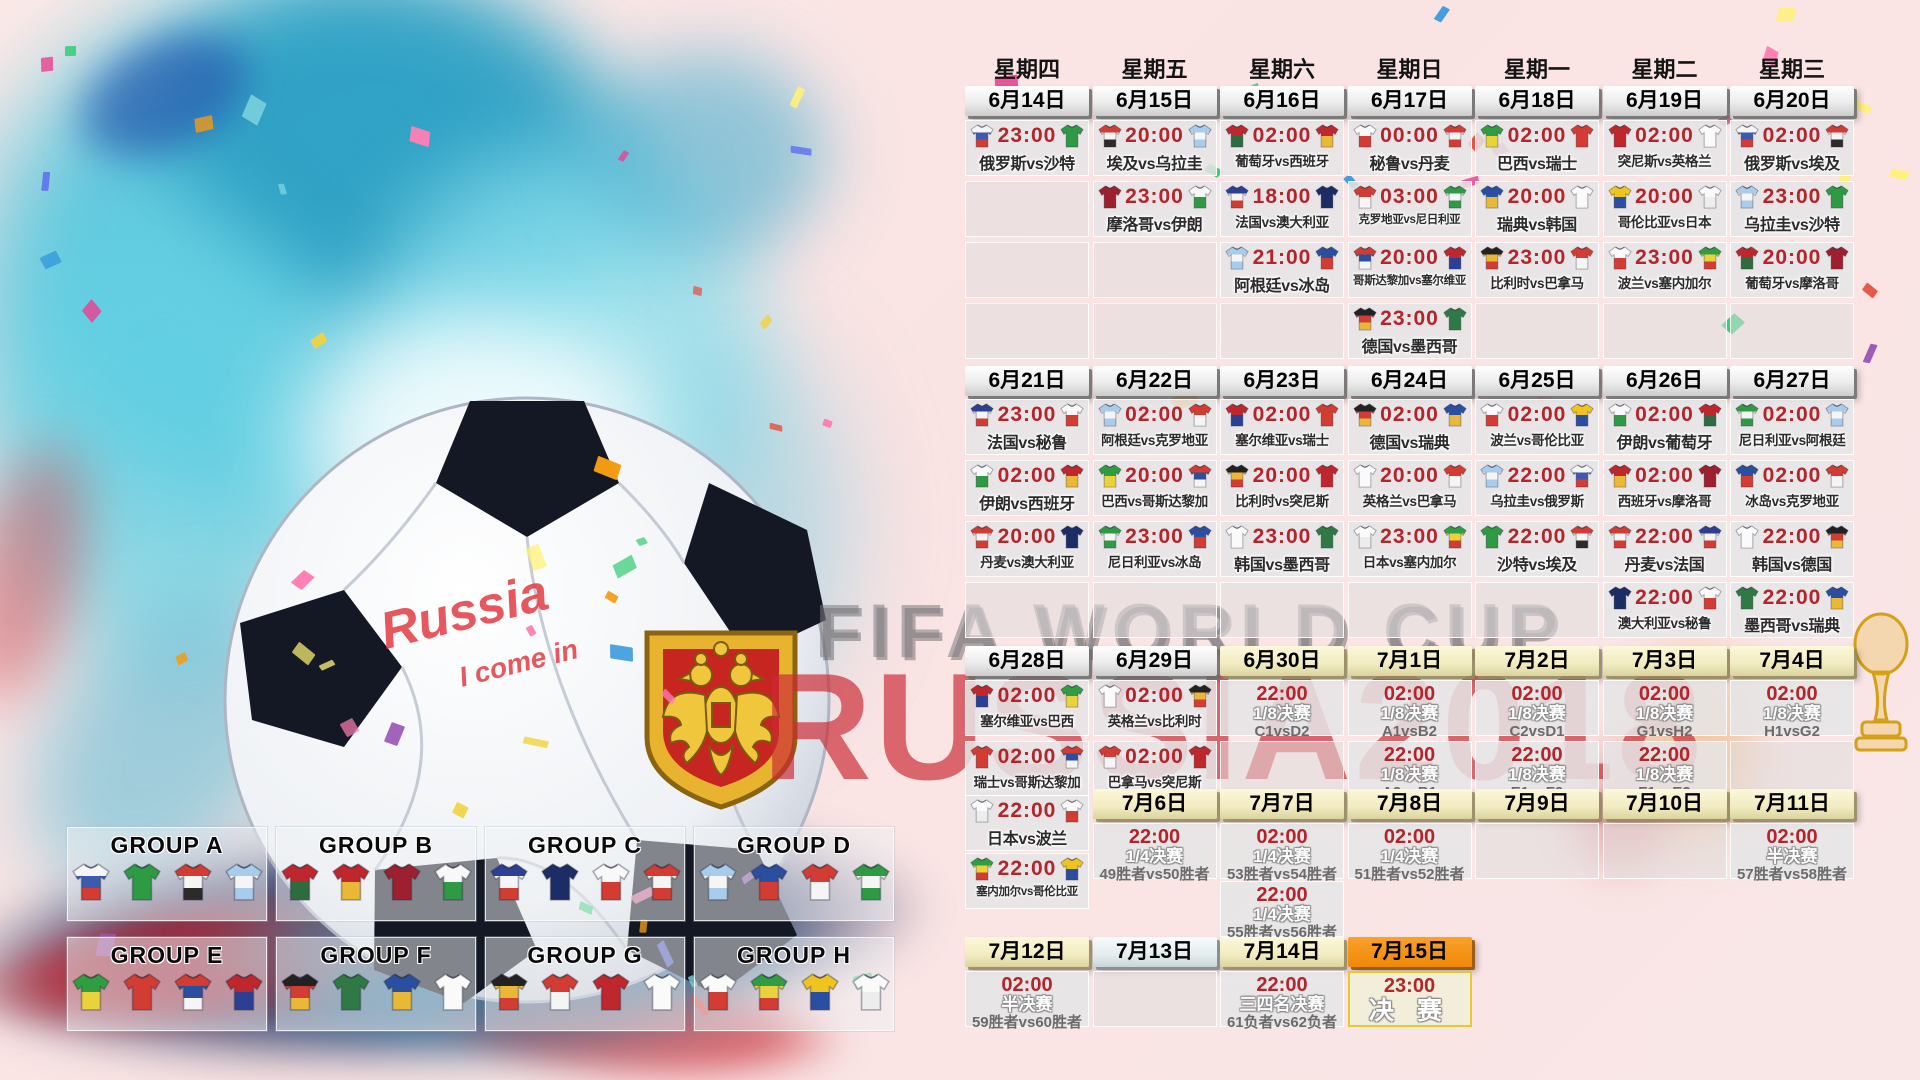 This screenshot has width=1920, height=1080. I want to click on weekday-label: 星期日, so click(1409, 69).